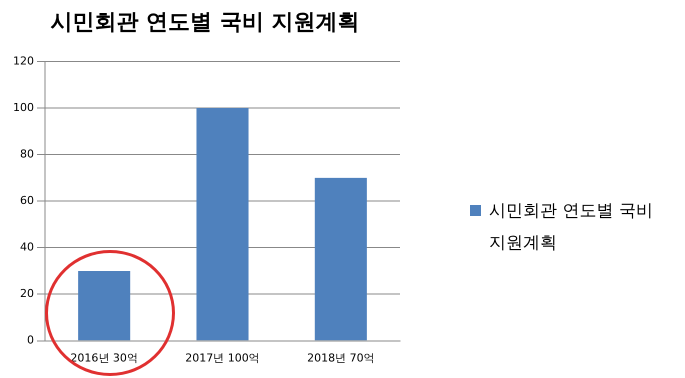 The height and width of the screenshot is (378, 685). What do you see at coordinates (104, 357) in the screenshot?
I see `x-tick-label: 2016년 30억` at bounding box center [104, 357].